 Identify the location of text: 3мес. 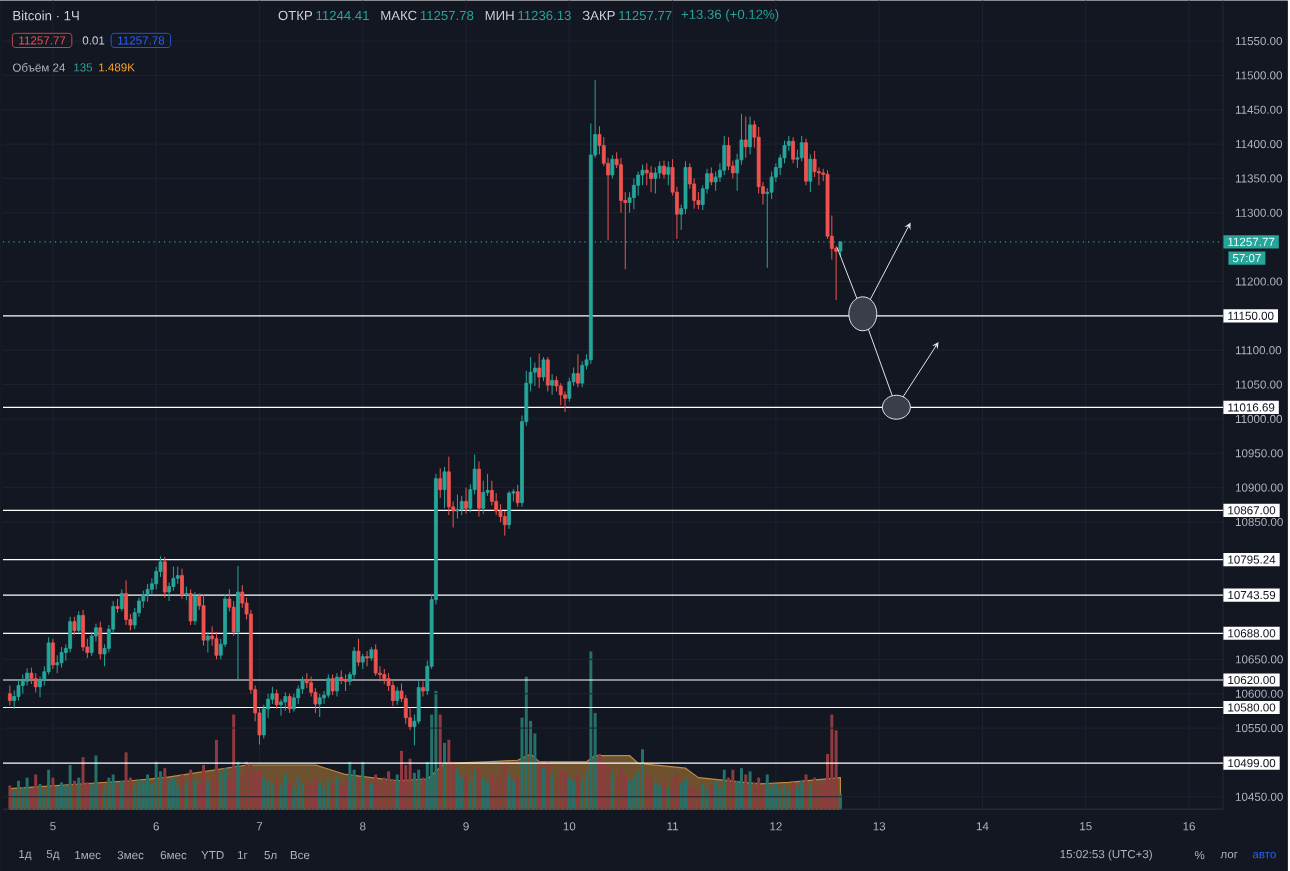
(130, 855).